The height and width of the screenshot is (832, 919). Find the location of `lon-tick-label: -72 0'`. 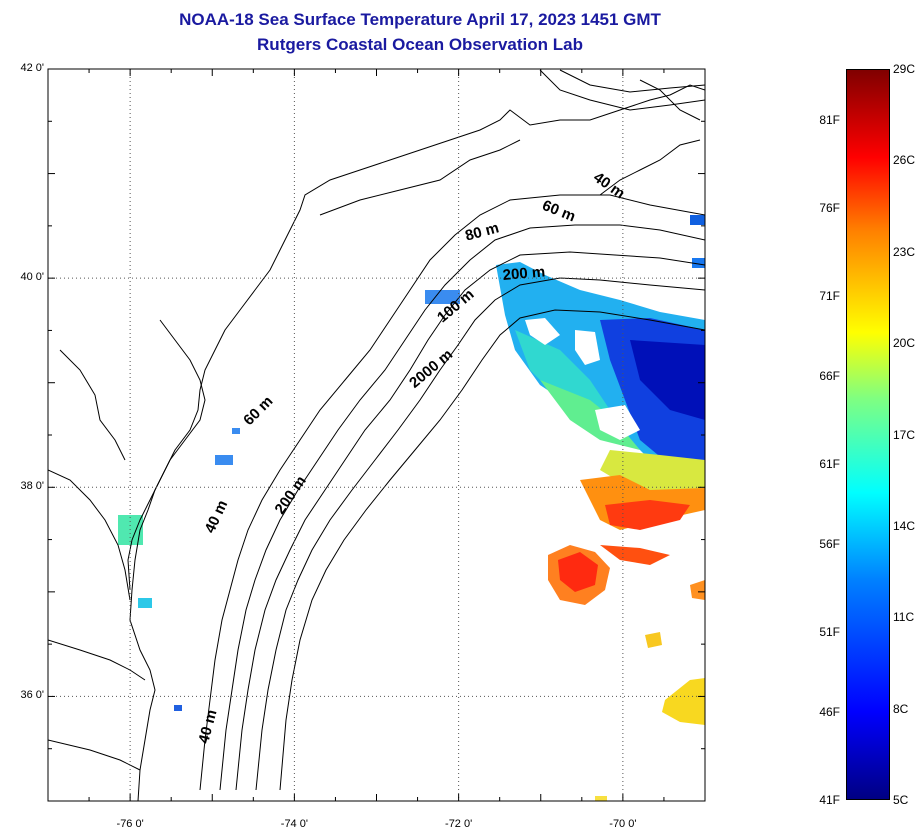

lon-tick-label: -72 0' is located at coordinates (459, 824).